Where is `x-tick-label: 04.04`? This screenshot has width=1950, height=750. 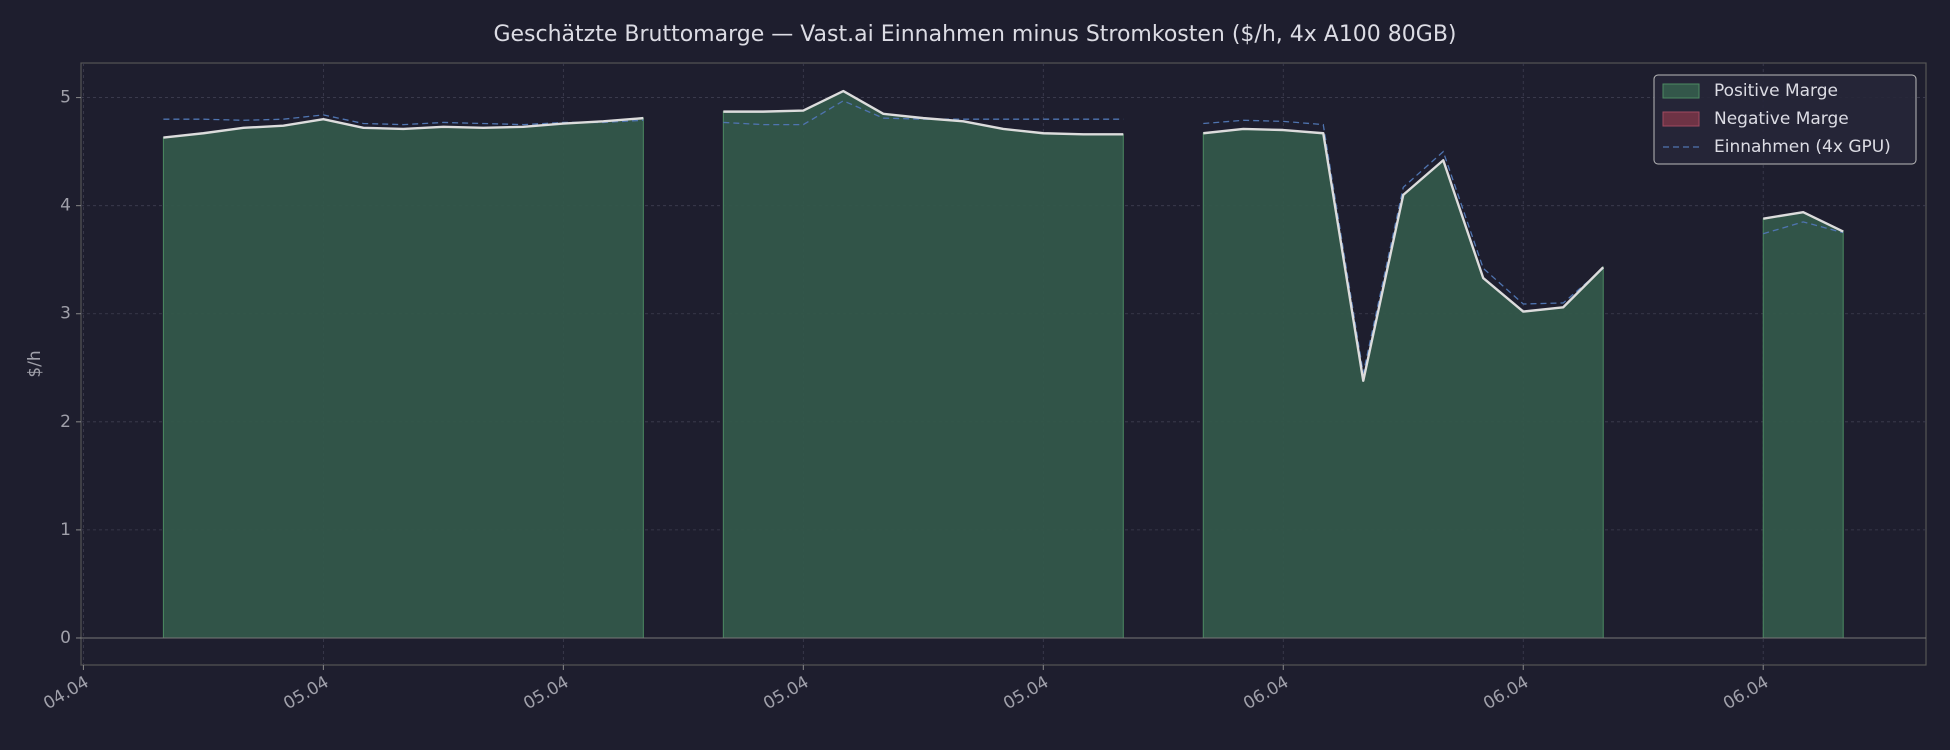 x-tick-label: 04.04 is located at coordinates (66, 693).